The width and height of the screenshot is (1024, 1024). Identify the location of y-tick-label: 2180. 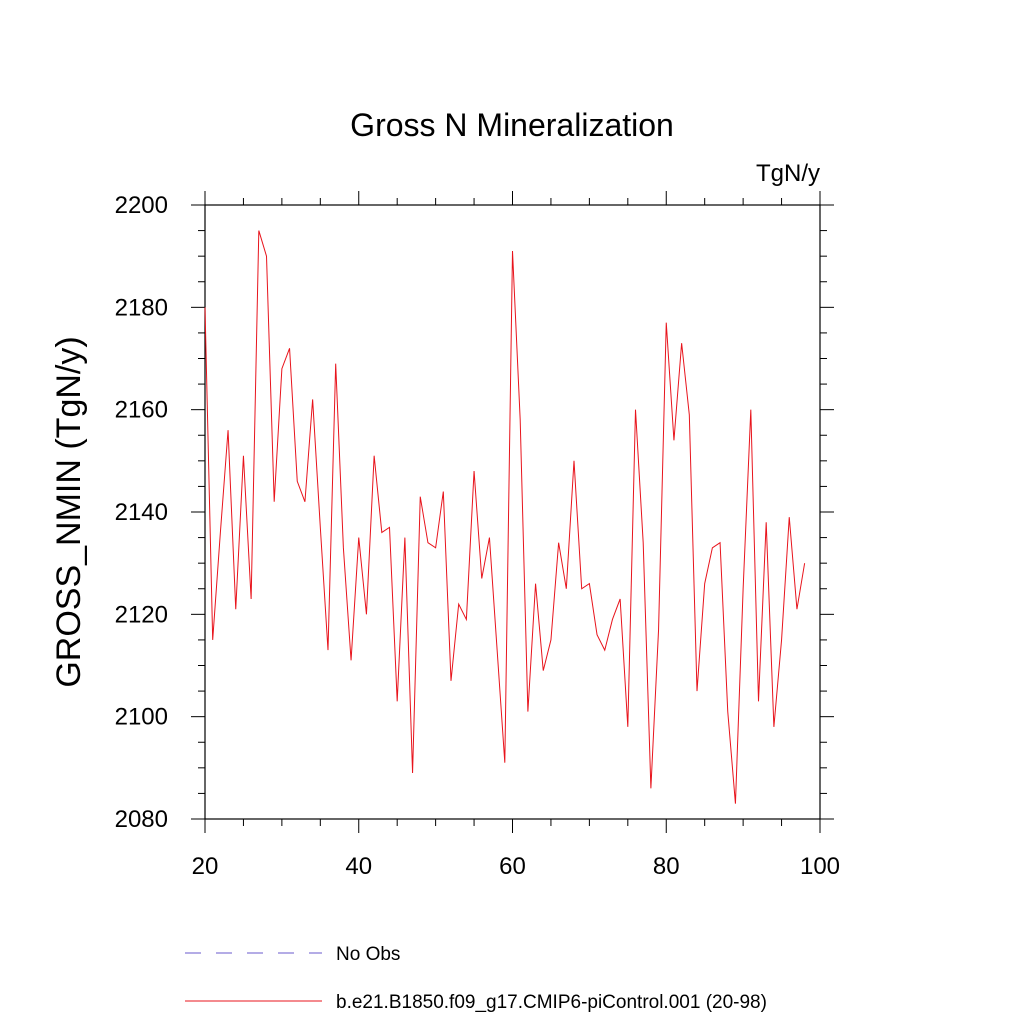
(141, 307).